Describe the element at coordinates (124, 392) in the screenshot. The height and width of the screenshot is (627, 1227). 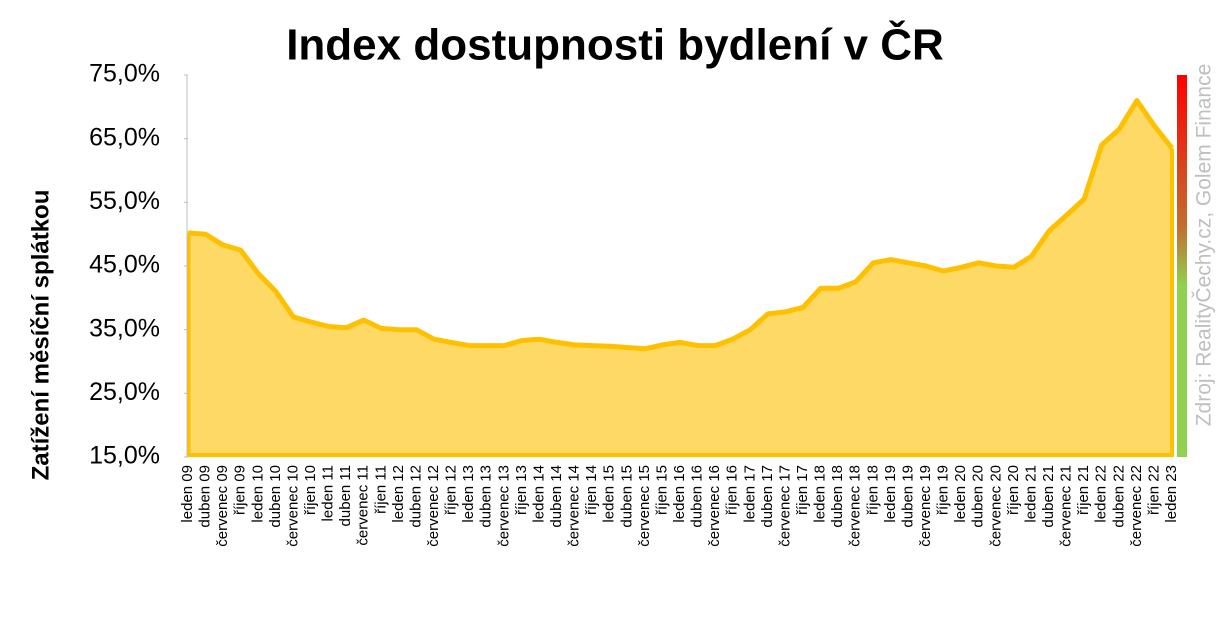
I see `y-tick-label: 25,0%` at that location.